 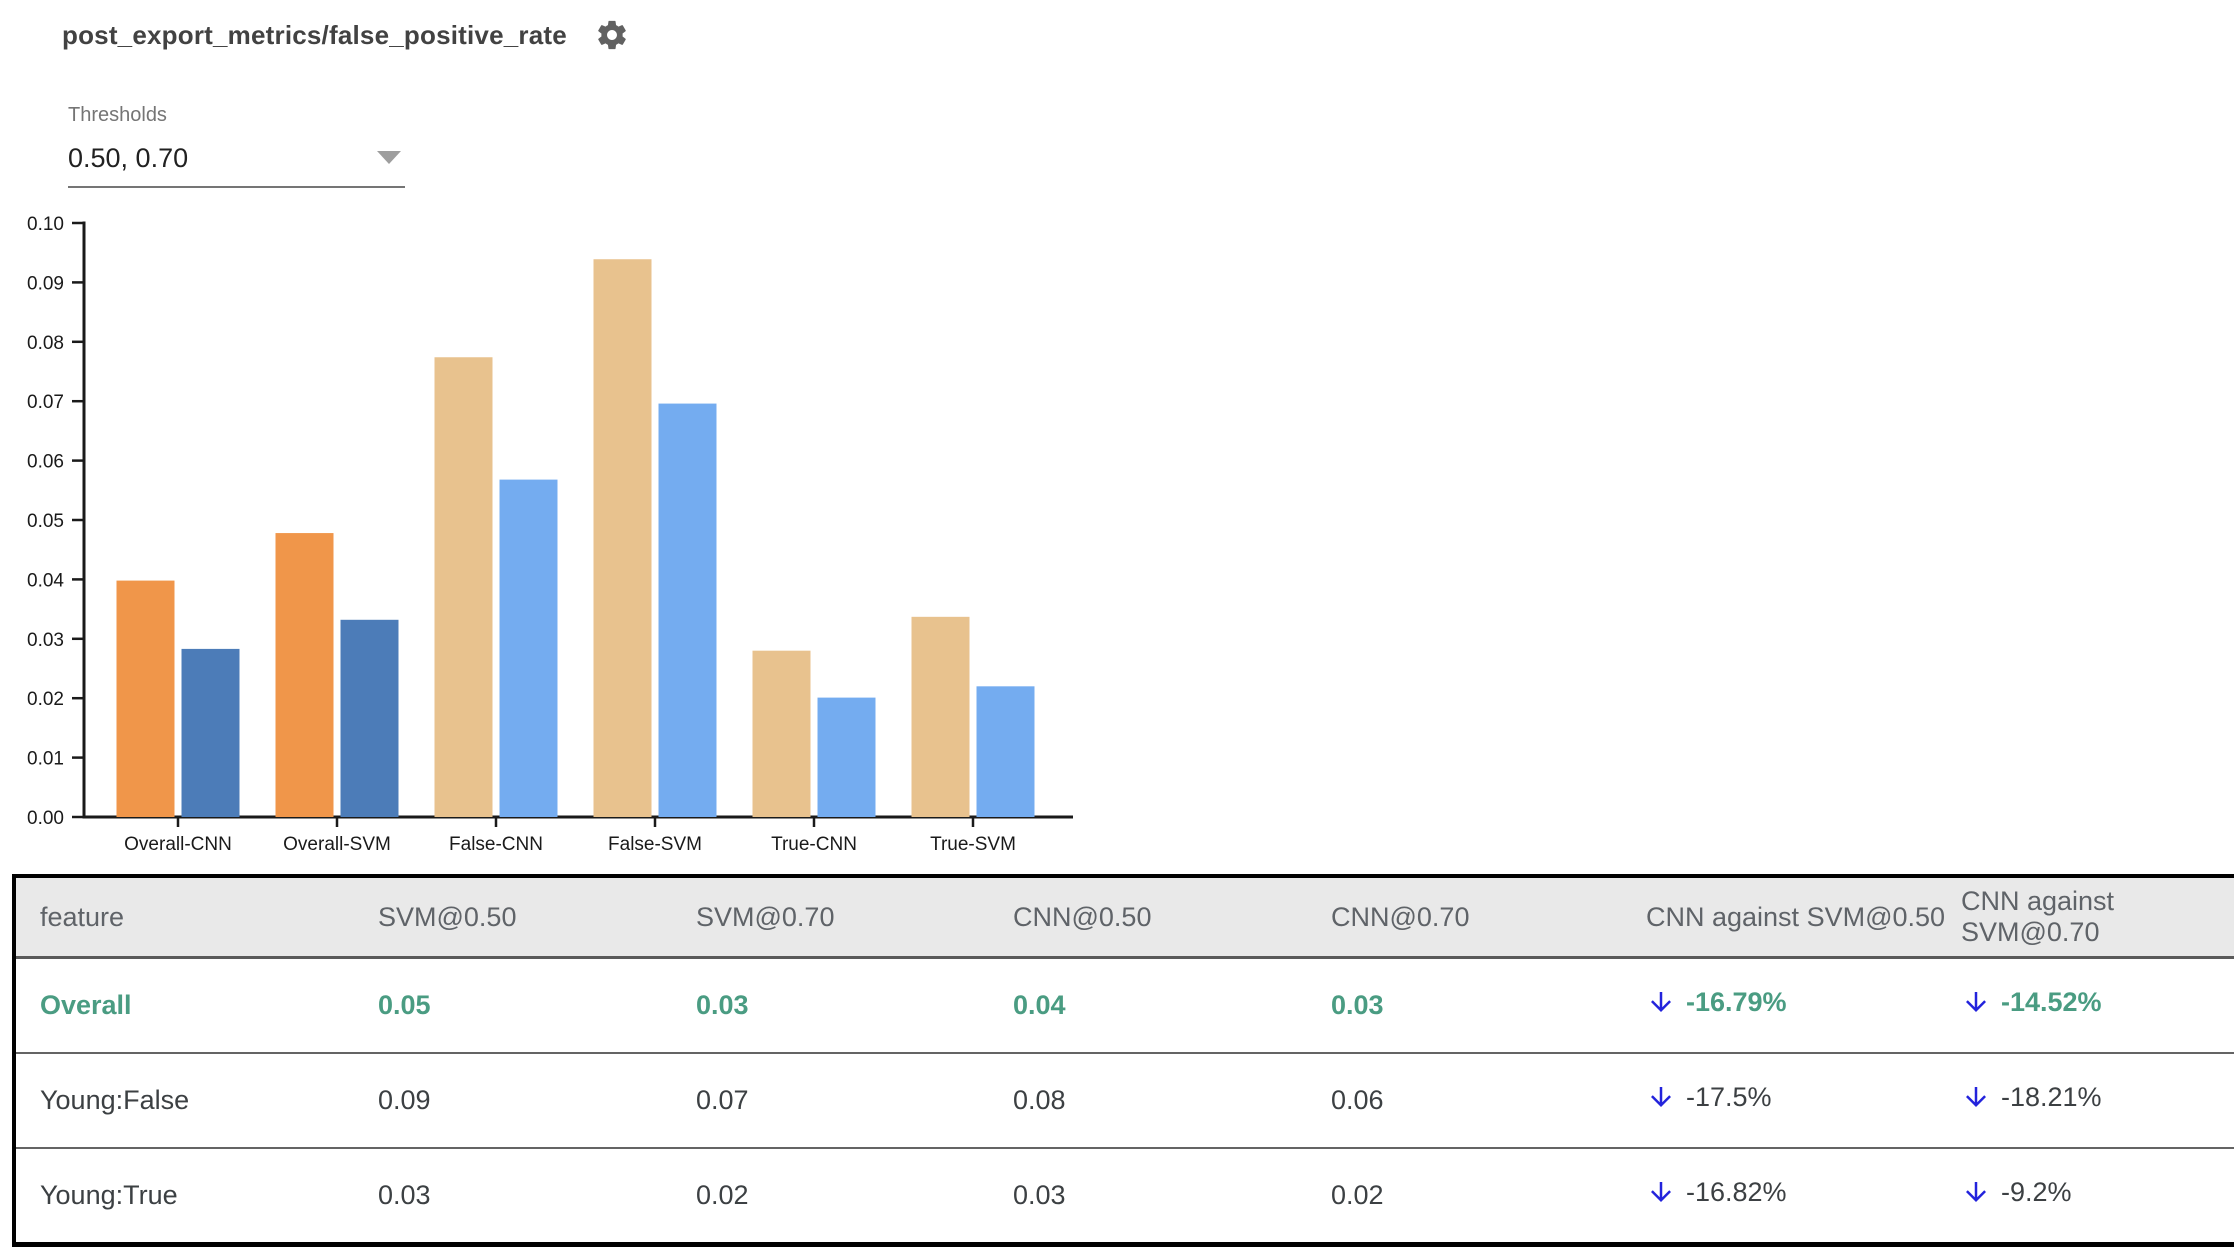 I want to click on delta-cell: -16.79%, so click(x=1803, y=1006).